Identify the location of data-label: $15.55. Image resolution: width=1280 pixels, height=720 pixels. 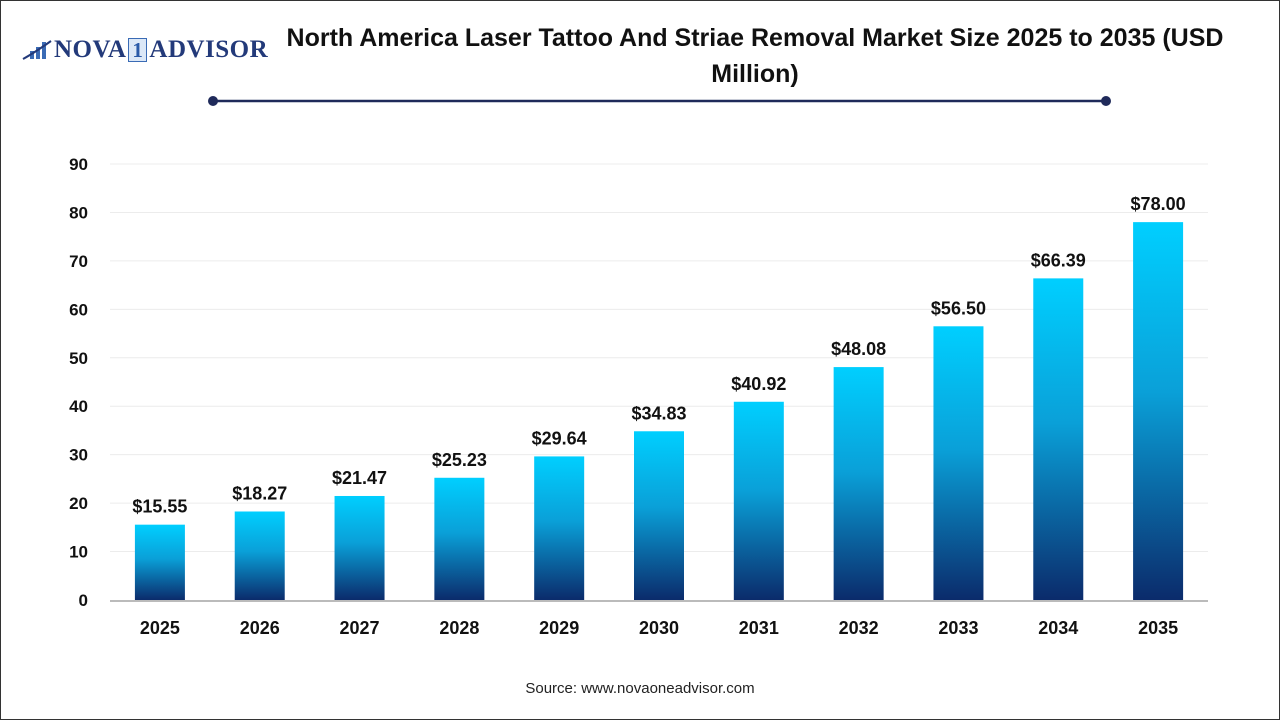
(159, 507).